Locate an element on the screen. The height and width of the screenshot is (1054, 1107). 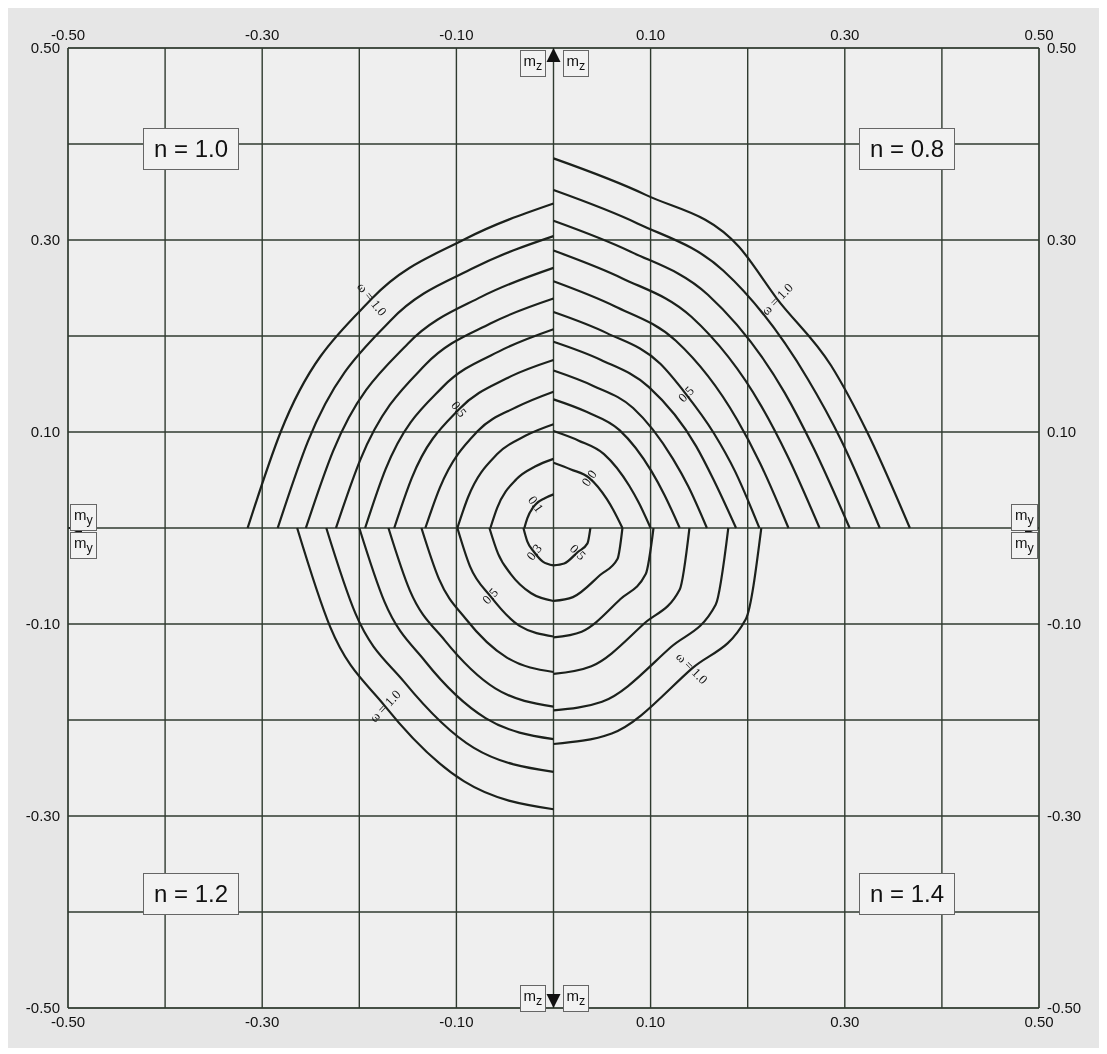
y2-tick-label: 0.10 is located at coordinates (1062, 432).